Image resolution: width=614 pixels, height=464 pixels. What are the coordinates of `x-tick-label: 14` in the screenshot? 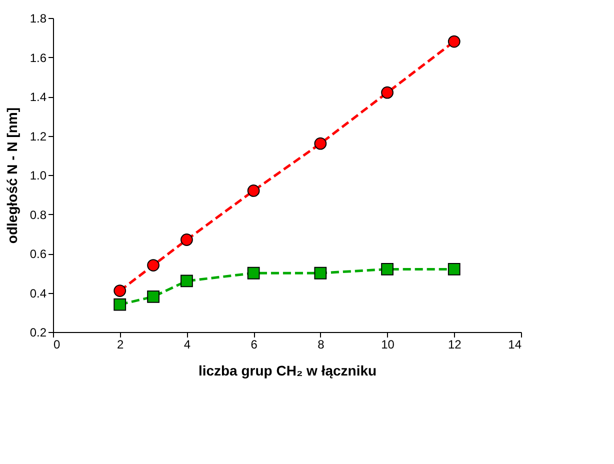 It's located at (515, 345).